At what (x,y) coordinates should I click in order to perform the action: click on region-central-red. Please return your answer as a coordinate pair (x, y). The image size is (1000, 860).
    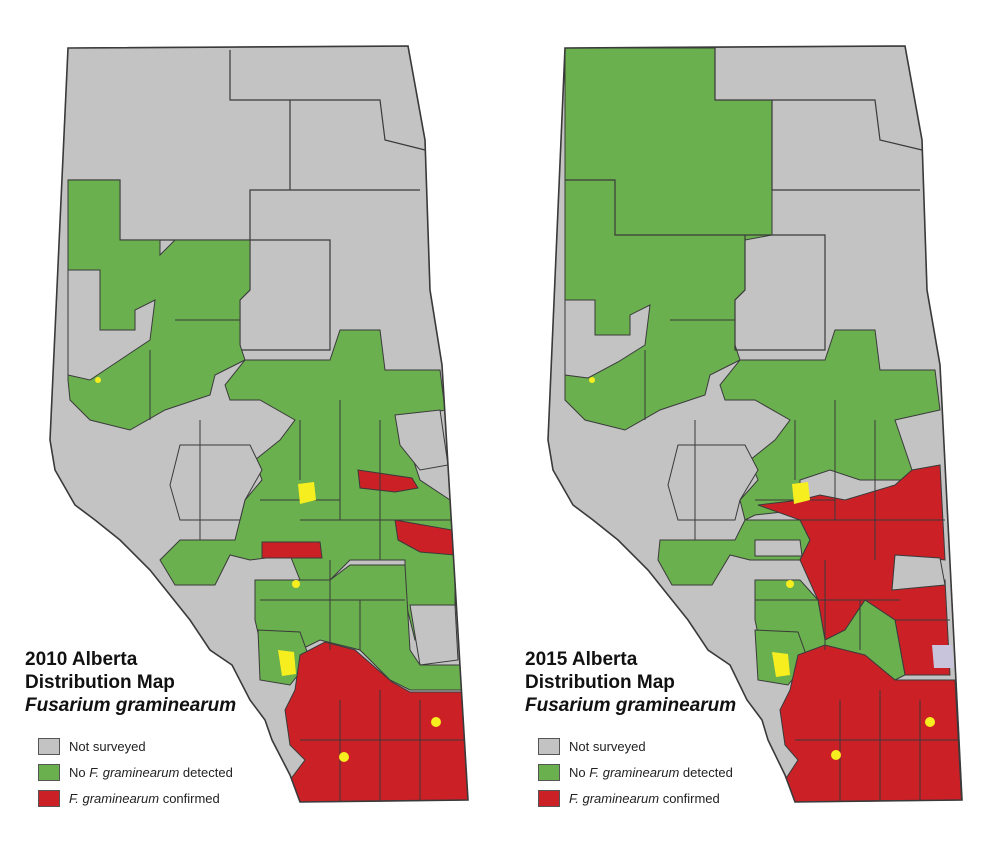
    Looking at the image, I should click on (854, 570).